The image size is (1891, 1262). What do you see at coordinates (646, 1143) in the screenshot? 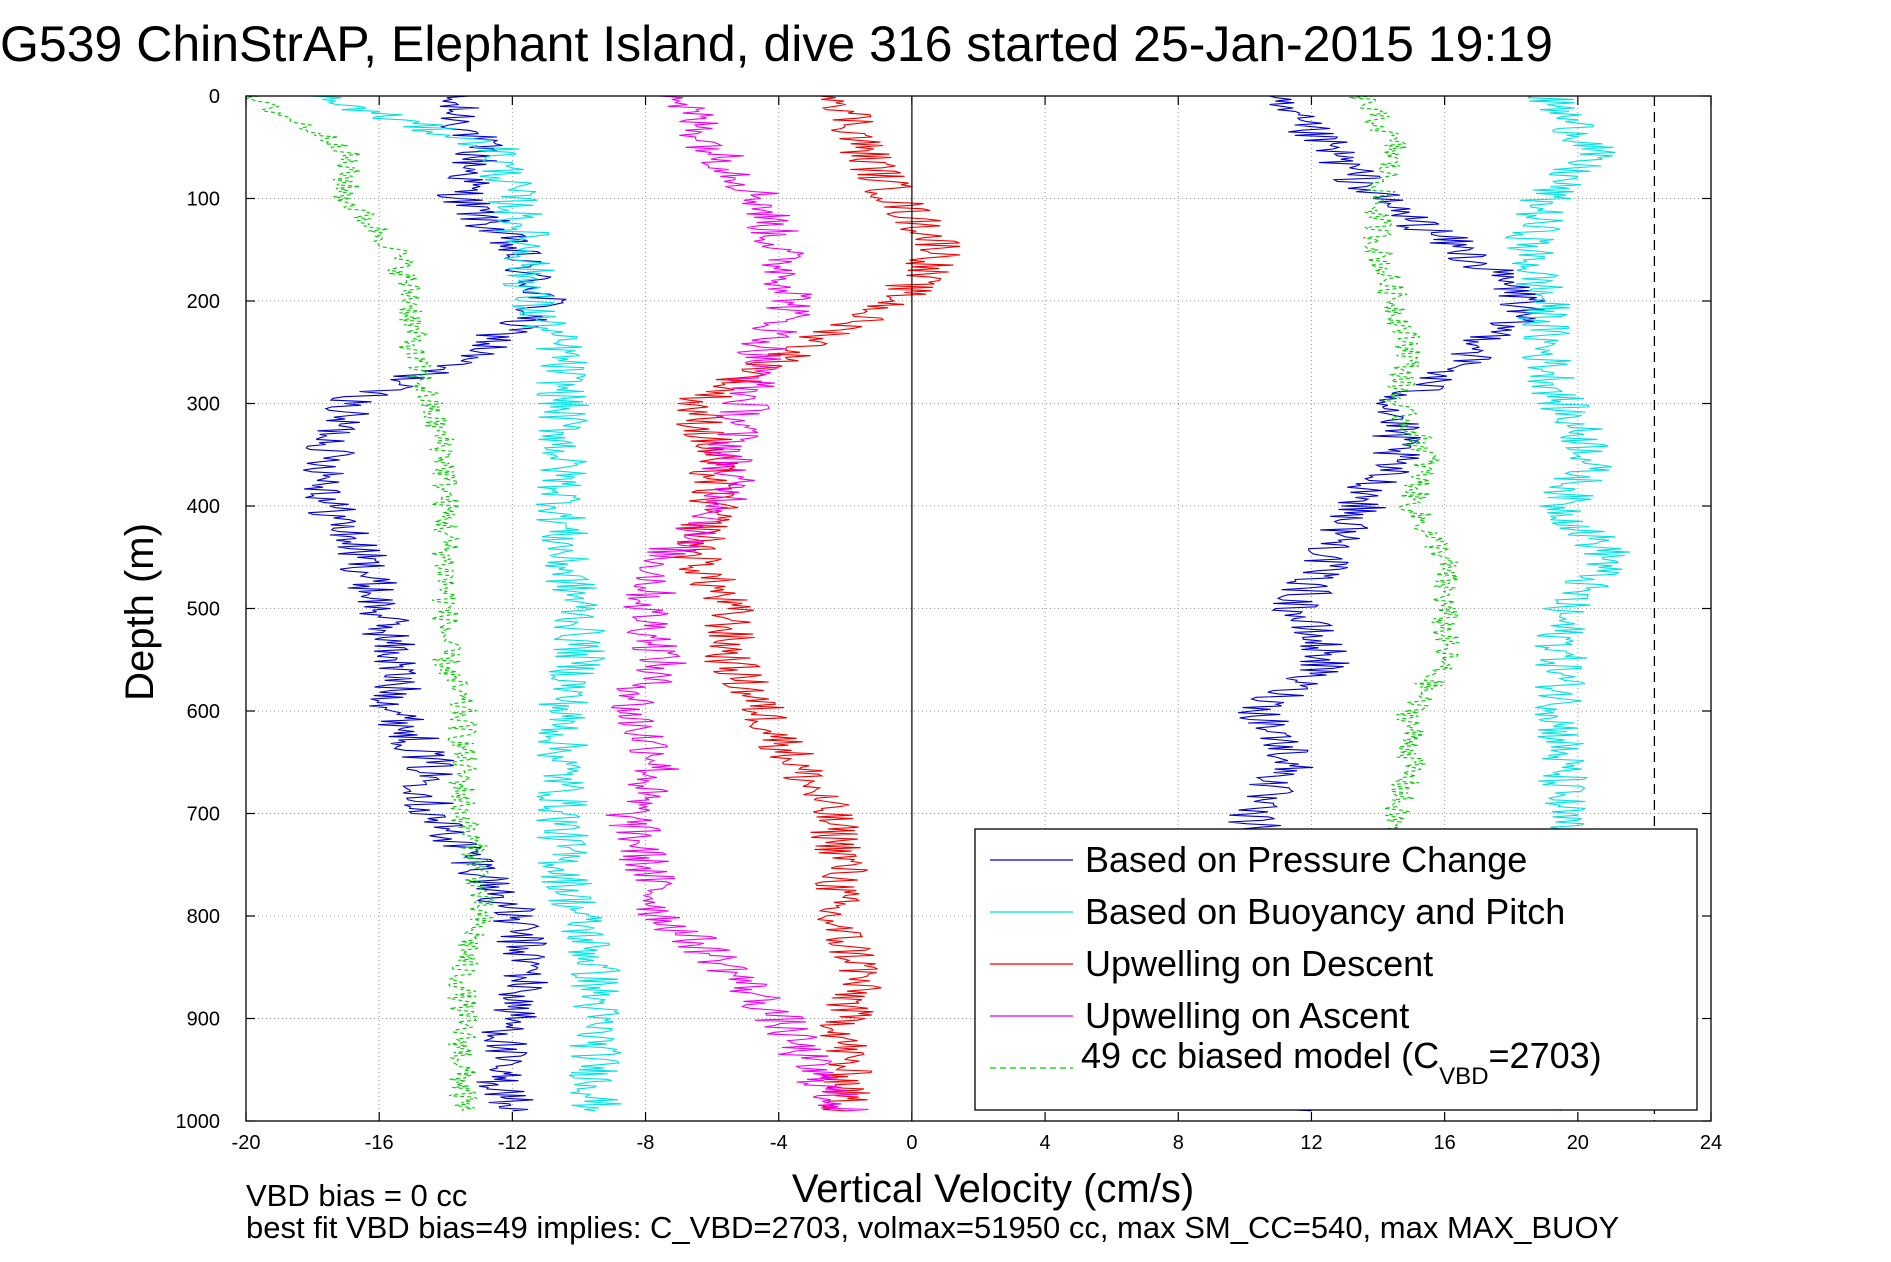
I see `x-tick-label: -8` at bounding box center [646, 1143].